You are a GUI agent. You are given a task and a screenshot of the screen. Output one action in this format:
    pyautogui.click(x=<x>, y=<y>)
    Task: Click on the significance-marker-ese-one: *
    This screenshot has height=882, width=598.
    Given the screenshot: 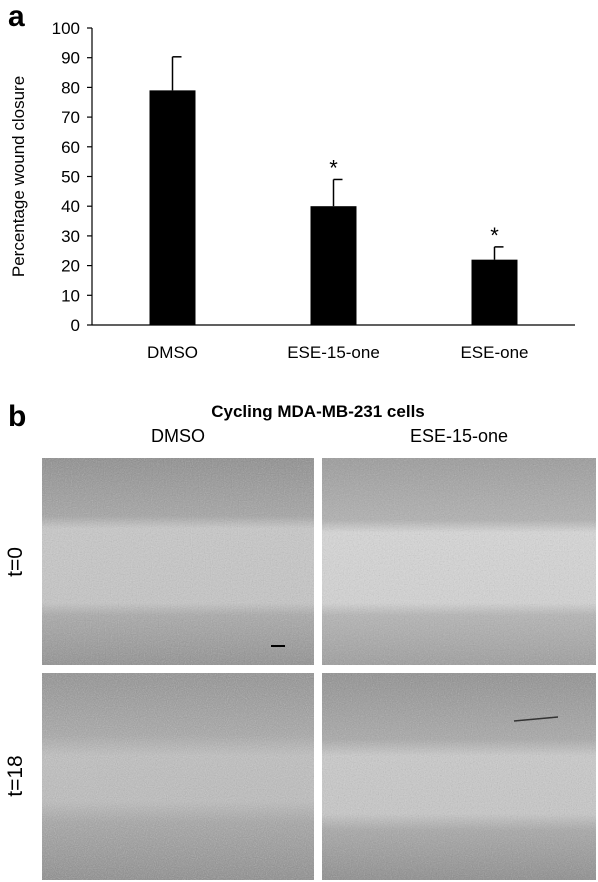 What is the action you would take?
    pyautogui.click(x=494, y=235)
    